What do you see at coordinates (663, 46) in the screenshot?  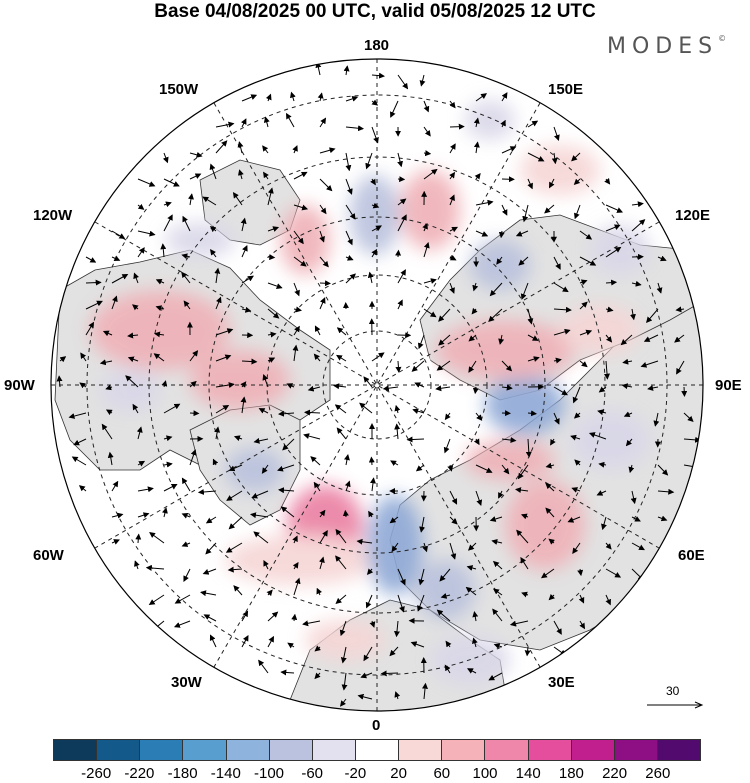 I see `logo-text: MODES` at bounding box center [663, 46].